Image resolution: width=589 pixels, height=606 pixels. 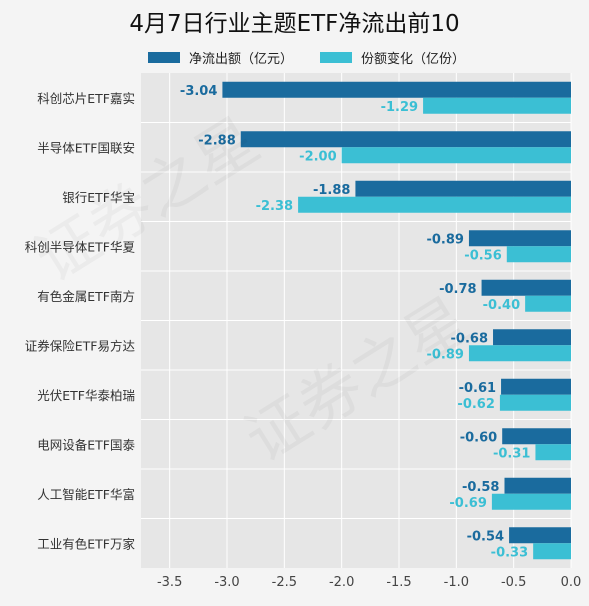 What do you see at coordinates (284, 582) in the screenshot?
I see `x-tick-label: -2.5` at bounding box center [284, 582].